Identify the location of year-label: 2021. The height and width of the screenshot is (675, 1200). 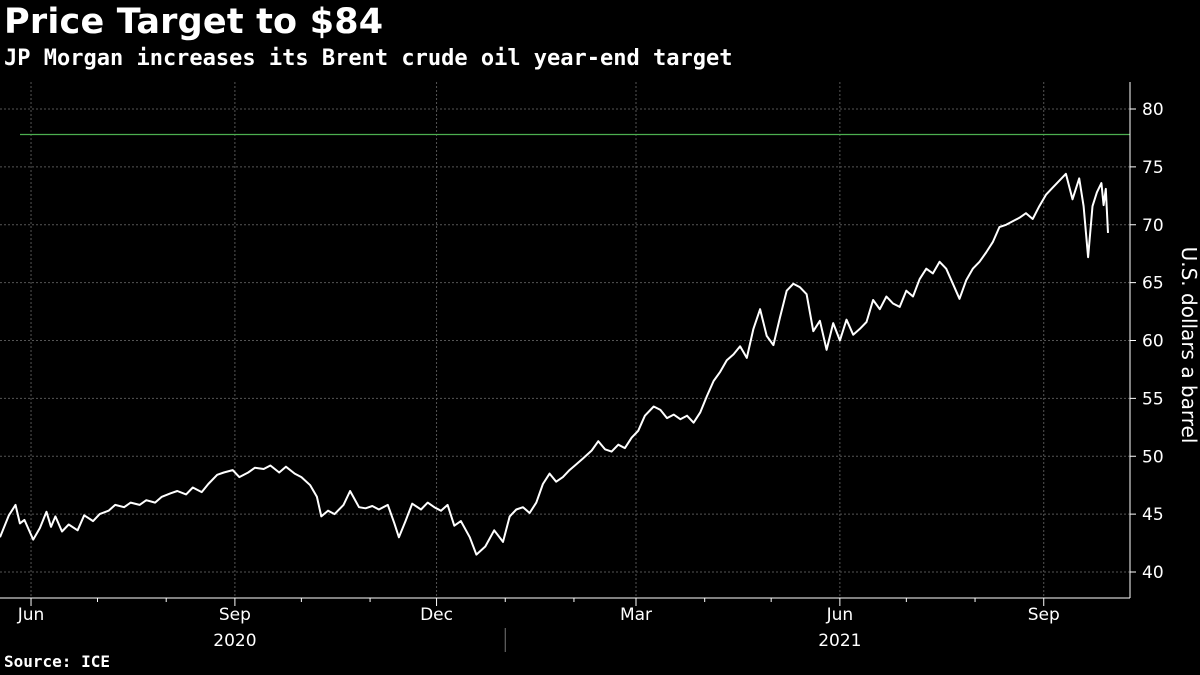
(839, 641).